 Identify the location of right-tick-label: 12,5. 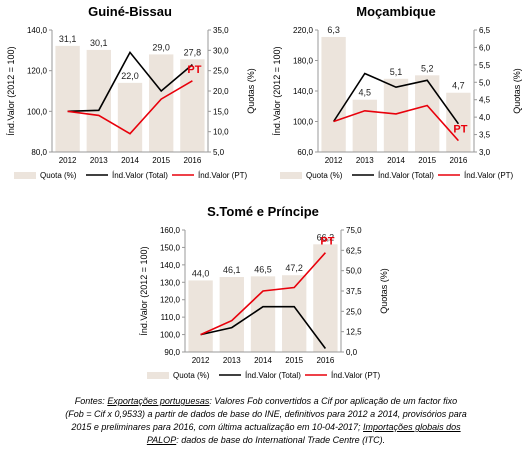
(354, 332).